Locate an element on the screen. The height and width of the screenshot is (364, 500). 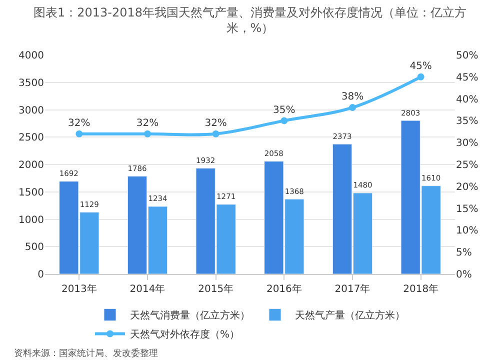
data-label: 1368 is located at coordinates (294, 191).